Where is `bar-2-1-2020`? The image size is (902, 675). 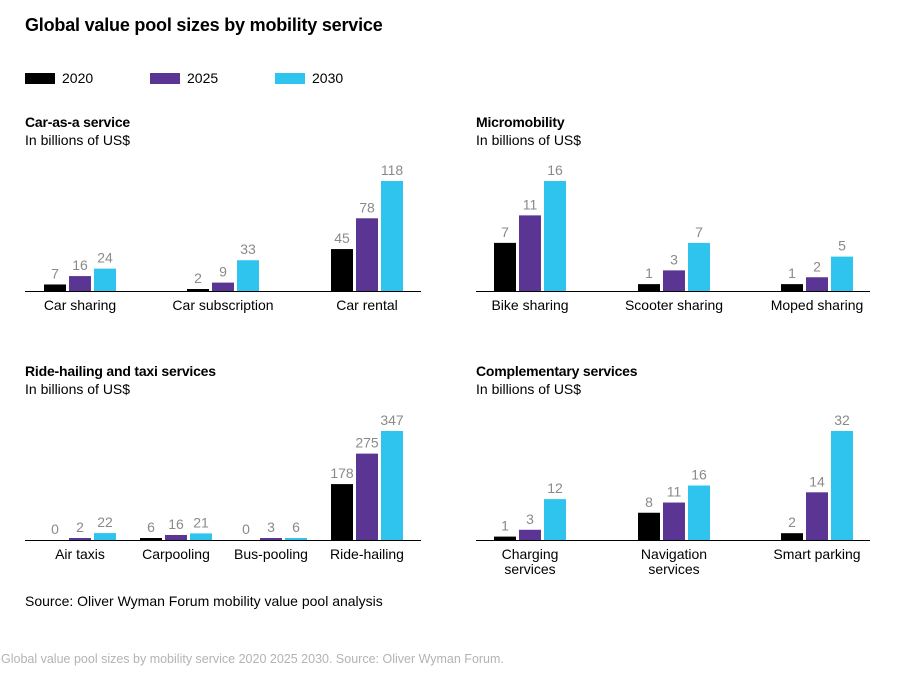 bar-2-1-2020 is located at coordinates (151, 539).